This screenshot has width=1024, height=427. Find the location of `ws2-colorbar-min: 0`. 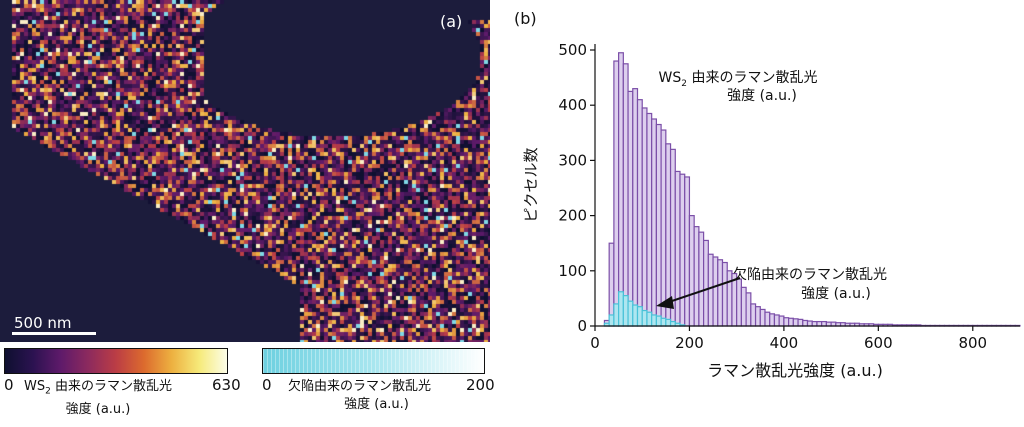

ws2-colorbar-min: 0 is located at coordinates (9, 385).